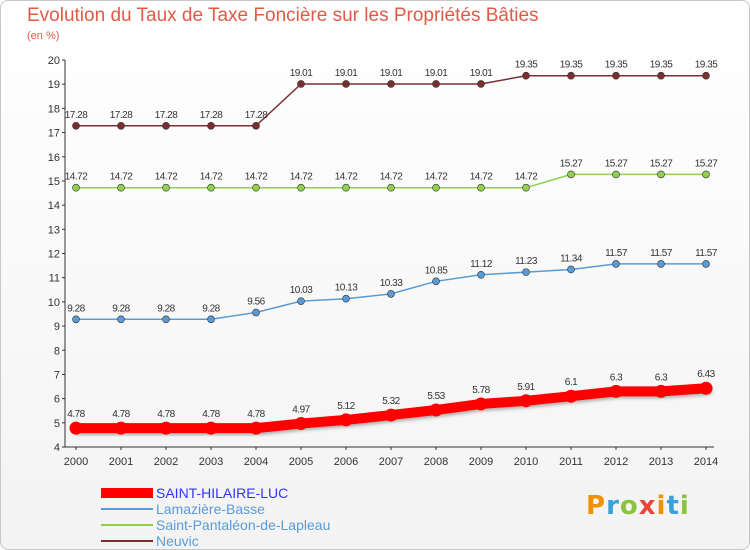 The image size is (750, 550). I want to click on x-tick-label: 2008, so click(436, 462).